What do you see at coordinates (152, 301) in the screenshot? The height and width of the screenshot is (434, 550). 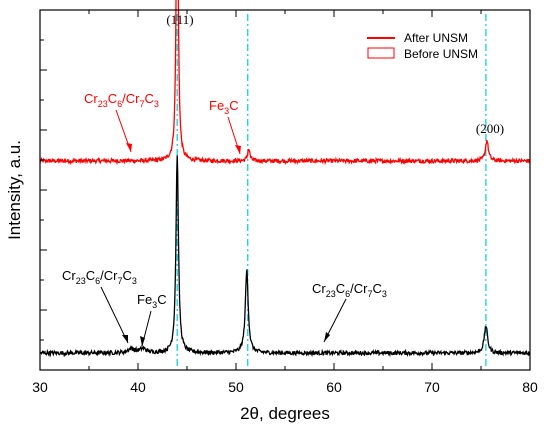 I see `annotation-black-fe3c: Fe3C` at bounding box center [152, 301].